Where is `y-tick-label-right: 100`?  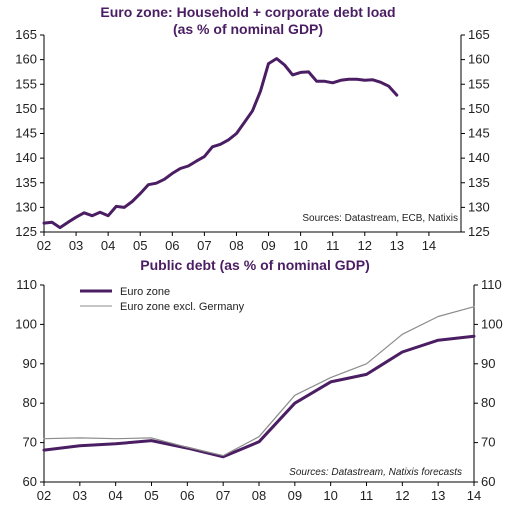 y-tick-label-right: 100 is located at coordinates (492, 323).